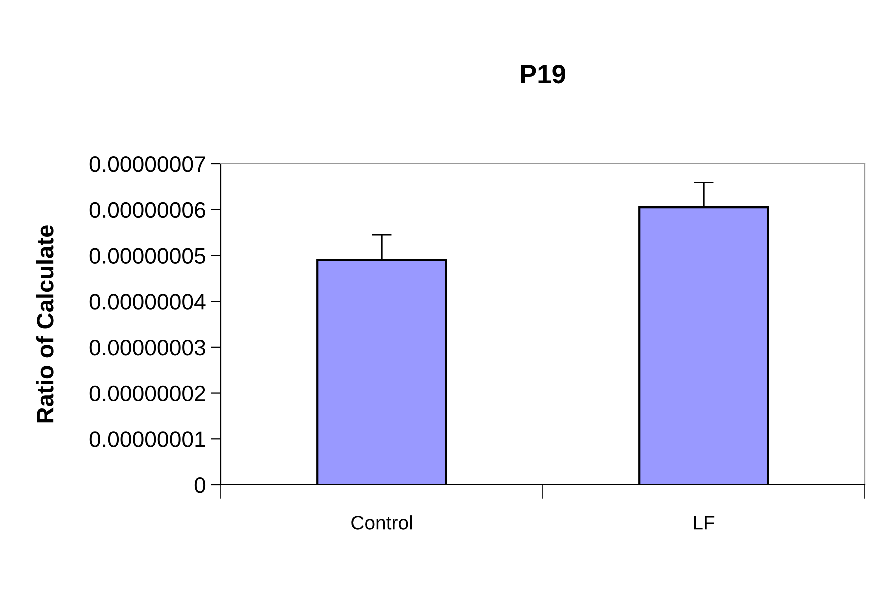 The height and width of the screenshot is (593, 881). What do you see at coordinates (148, 210) in the screenshot?
I see `y-tick-label: 0.00000006` at bounding box center [148, 210].